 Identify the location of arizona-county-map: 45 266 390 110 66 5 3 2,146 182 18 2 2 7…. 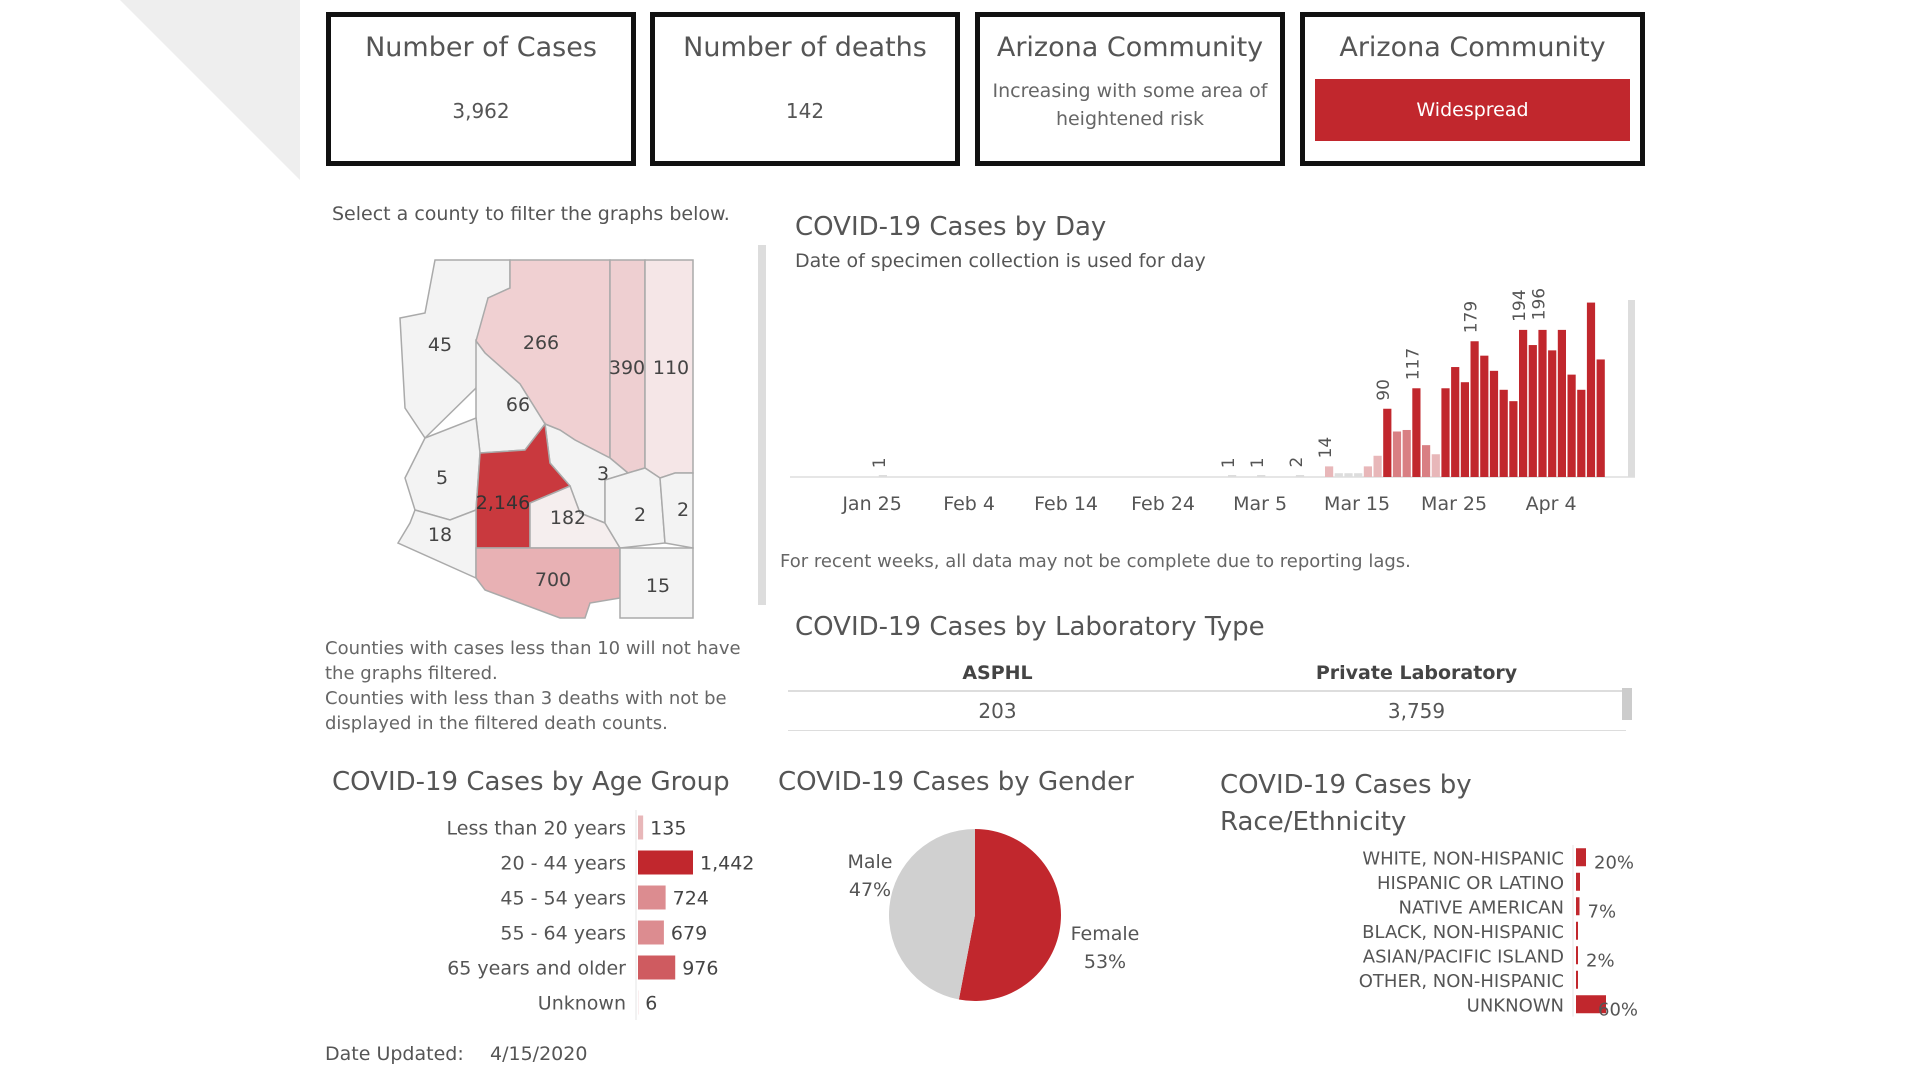
(550, 440).